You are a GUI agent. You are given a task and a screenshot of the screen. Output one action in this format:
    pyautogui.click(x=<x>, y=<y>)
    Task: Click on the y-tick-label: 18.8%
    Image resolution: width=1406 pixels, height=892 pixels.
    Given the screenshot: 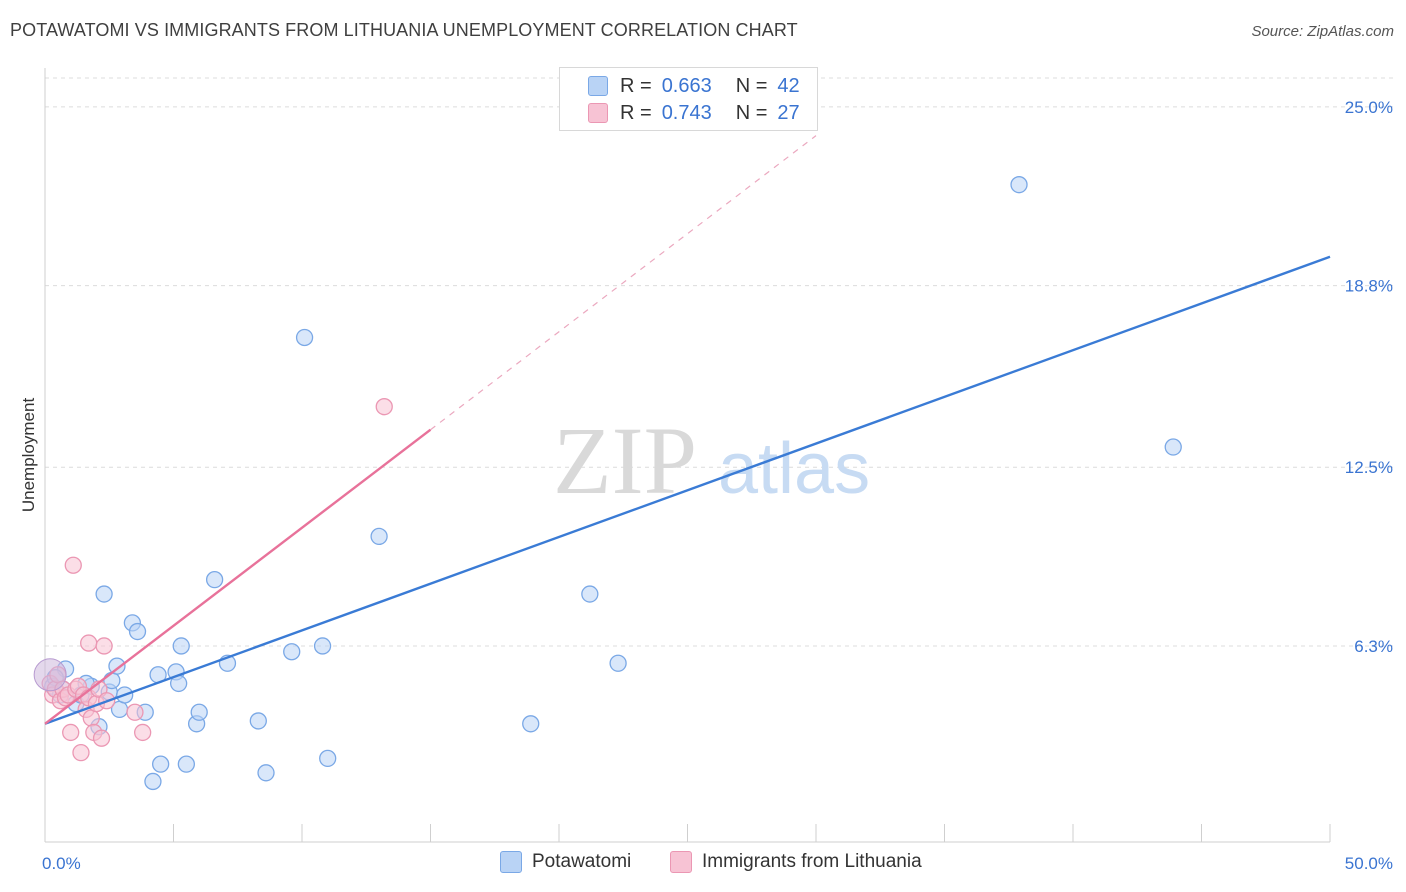 What is the action you would take?
    pyautogui.click(x=1369, y=286)
    